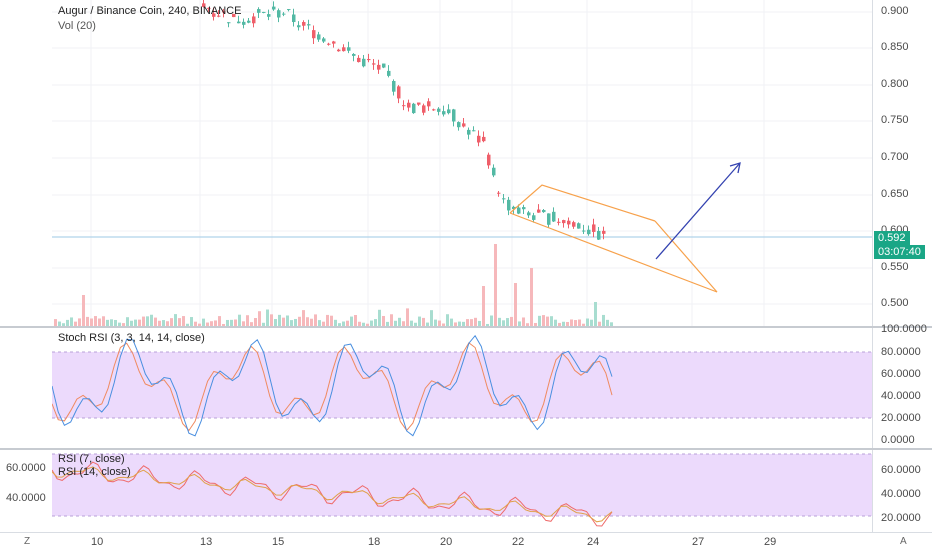 The height and width of the screenshot is (551, 932). What do you see at coordinates (898, 440) in the screenshot?
I see `stoch-tick: 0.0000` at bounding box center [898, 440].